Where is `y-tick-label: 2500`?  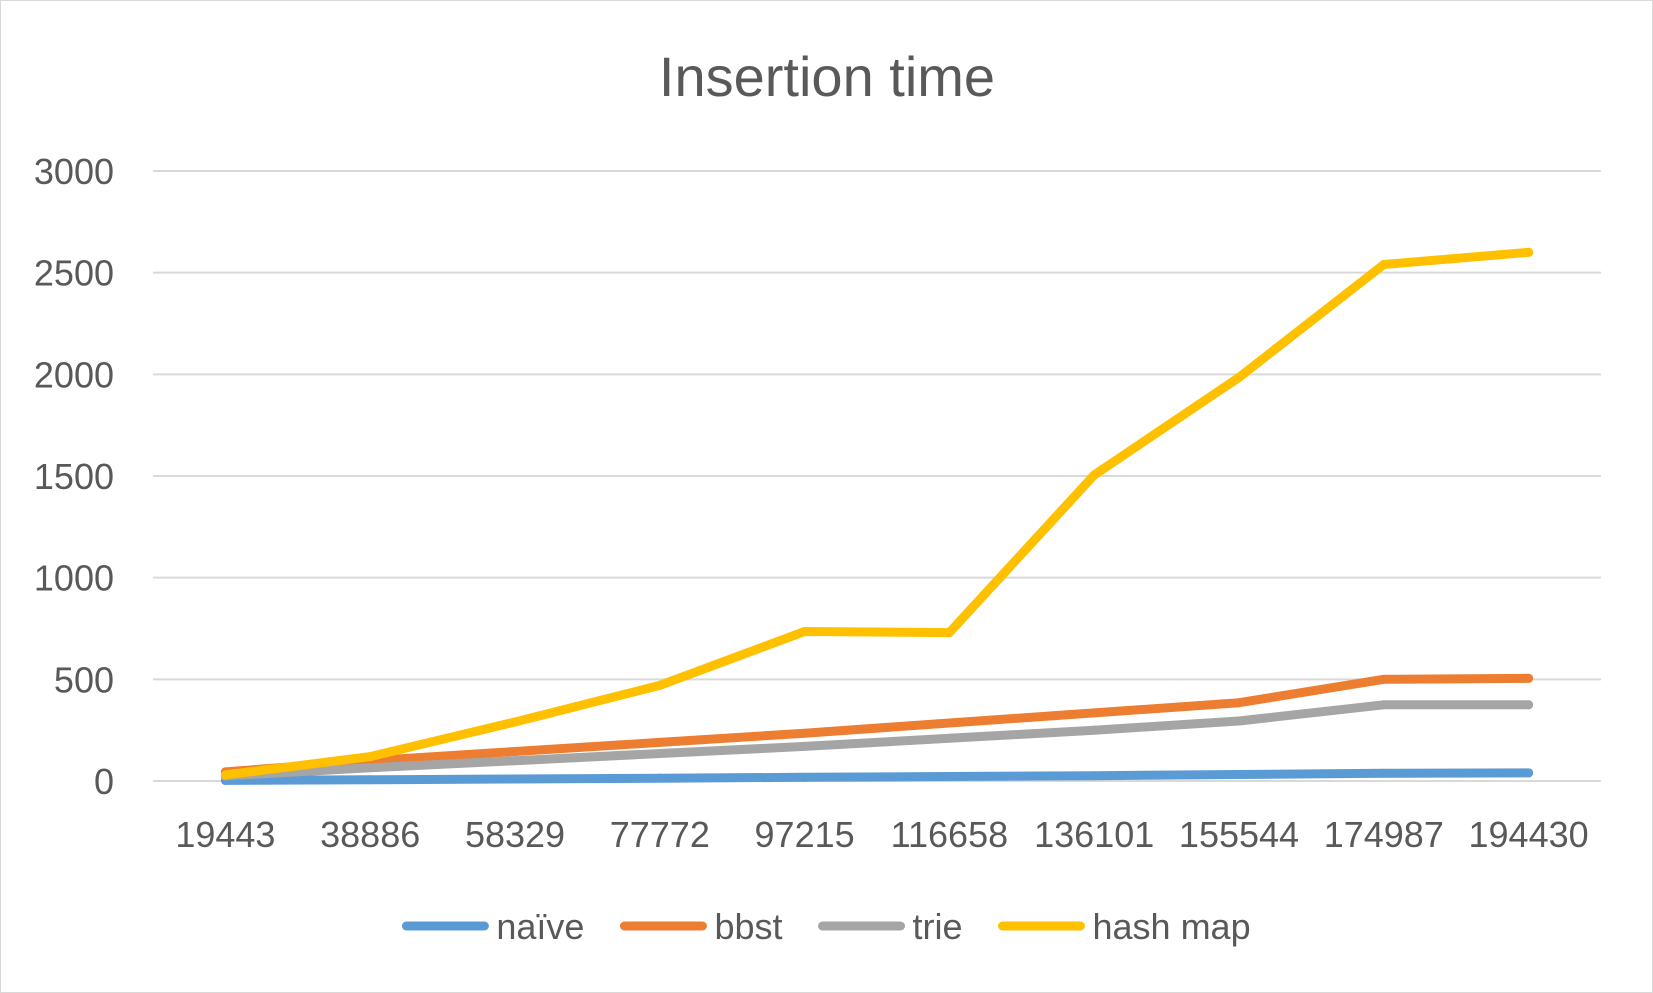
y-tick-label: 2500 is located at coordinates (74, 273).